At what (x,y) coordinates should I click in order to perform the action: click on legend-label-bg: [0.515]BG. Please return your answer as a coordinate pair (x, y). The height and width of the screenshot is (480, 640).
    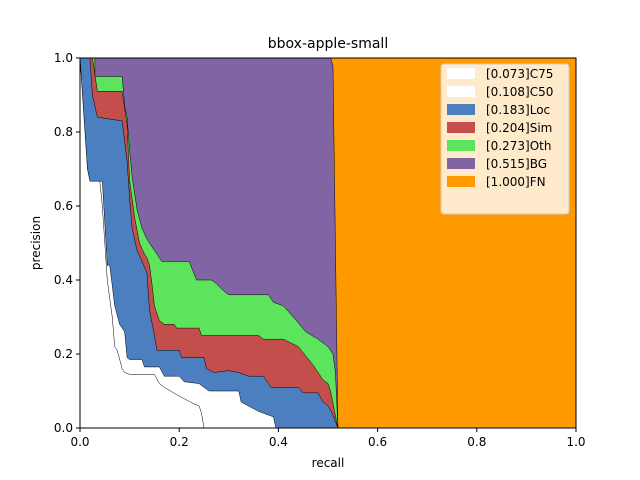
    Looking at the image, I should click on (516, 164).